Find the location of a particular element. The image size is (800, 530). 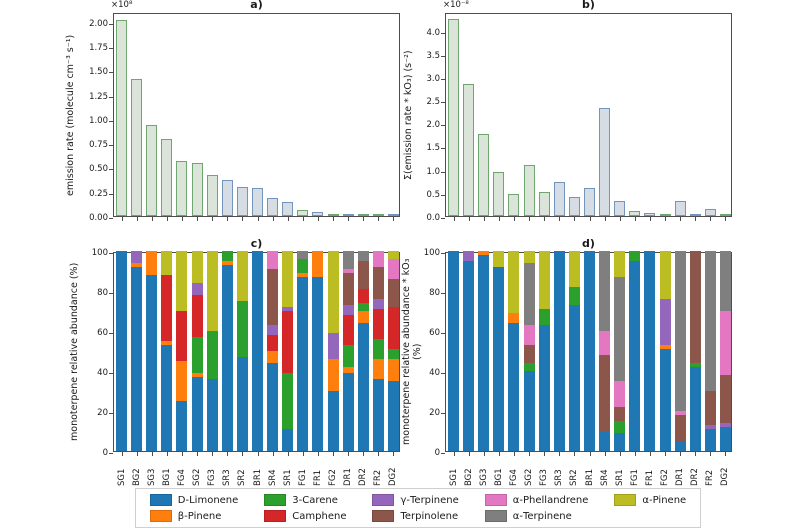

stacked-bar-SG2 is located at coordinates (197, 351).